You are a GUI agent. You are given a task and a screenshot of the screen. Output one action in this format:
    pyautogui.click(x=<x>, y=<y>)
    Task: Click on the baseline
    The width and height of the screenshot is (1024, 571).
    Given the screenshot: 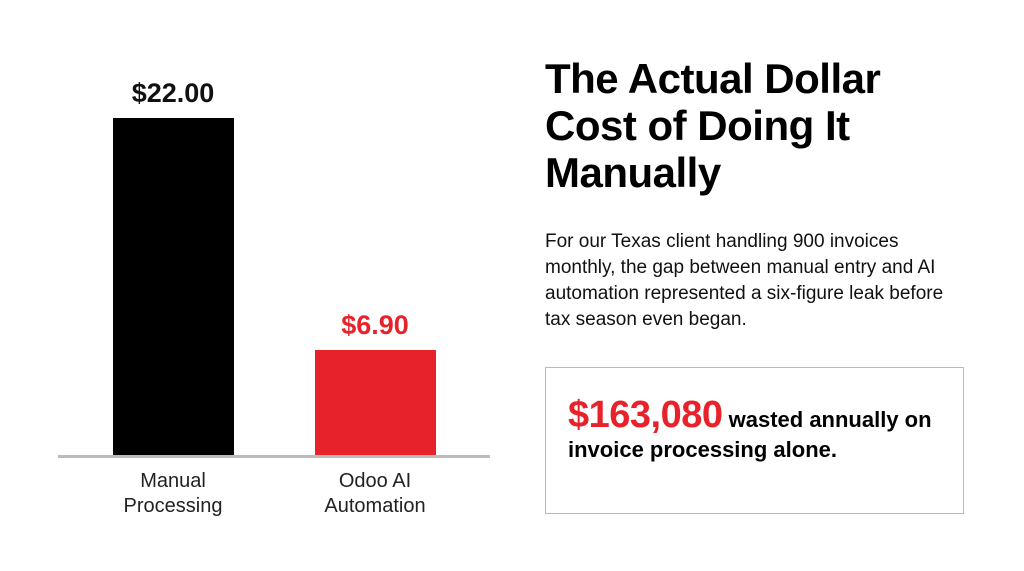 What is the action you would take?
    pyautogui.click(x=274, y=456)
    